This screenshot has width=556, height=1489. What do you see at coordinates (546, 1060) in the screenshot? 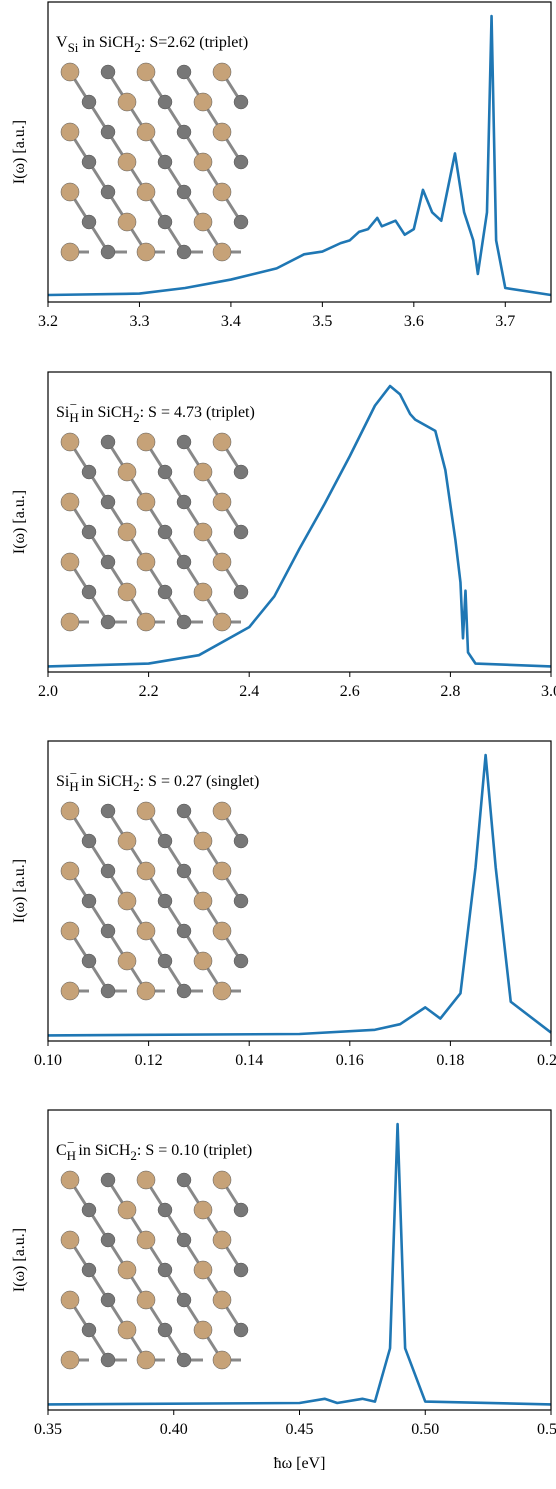
I see `x-tick-label: 0.20` at bounding box center [546, 1060].